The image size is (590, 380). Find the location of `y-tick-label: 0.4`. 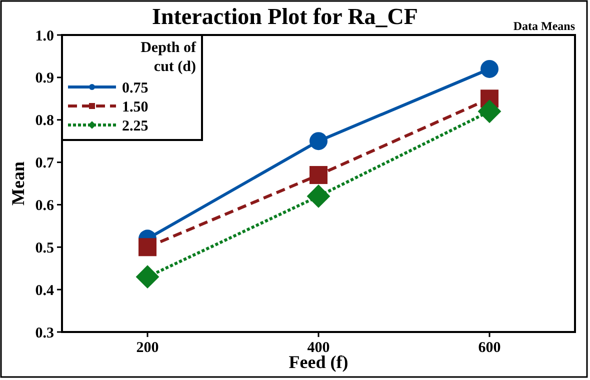

y-tick-label: 0.4 is located at coordinates (44, 290).